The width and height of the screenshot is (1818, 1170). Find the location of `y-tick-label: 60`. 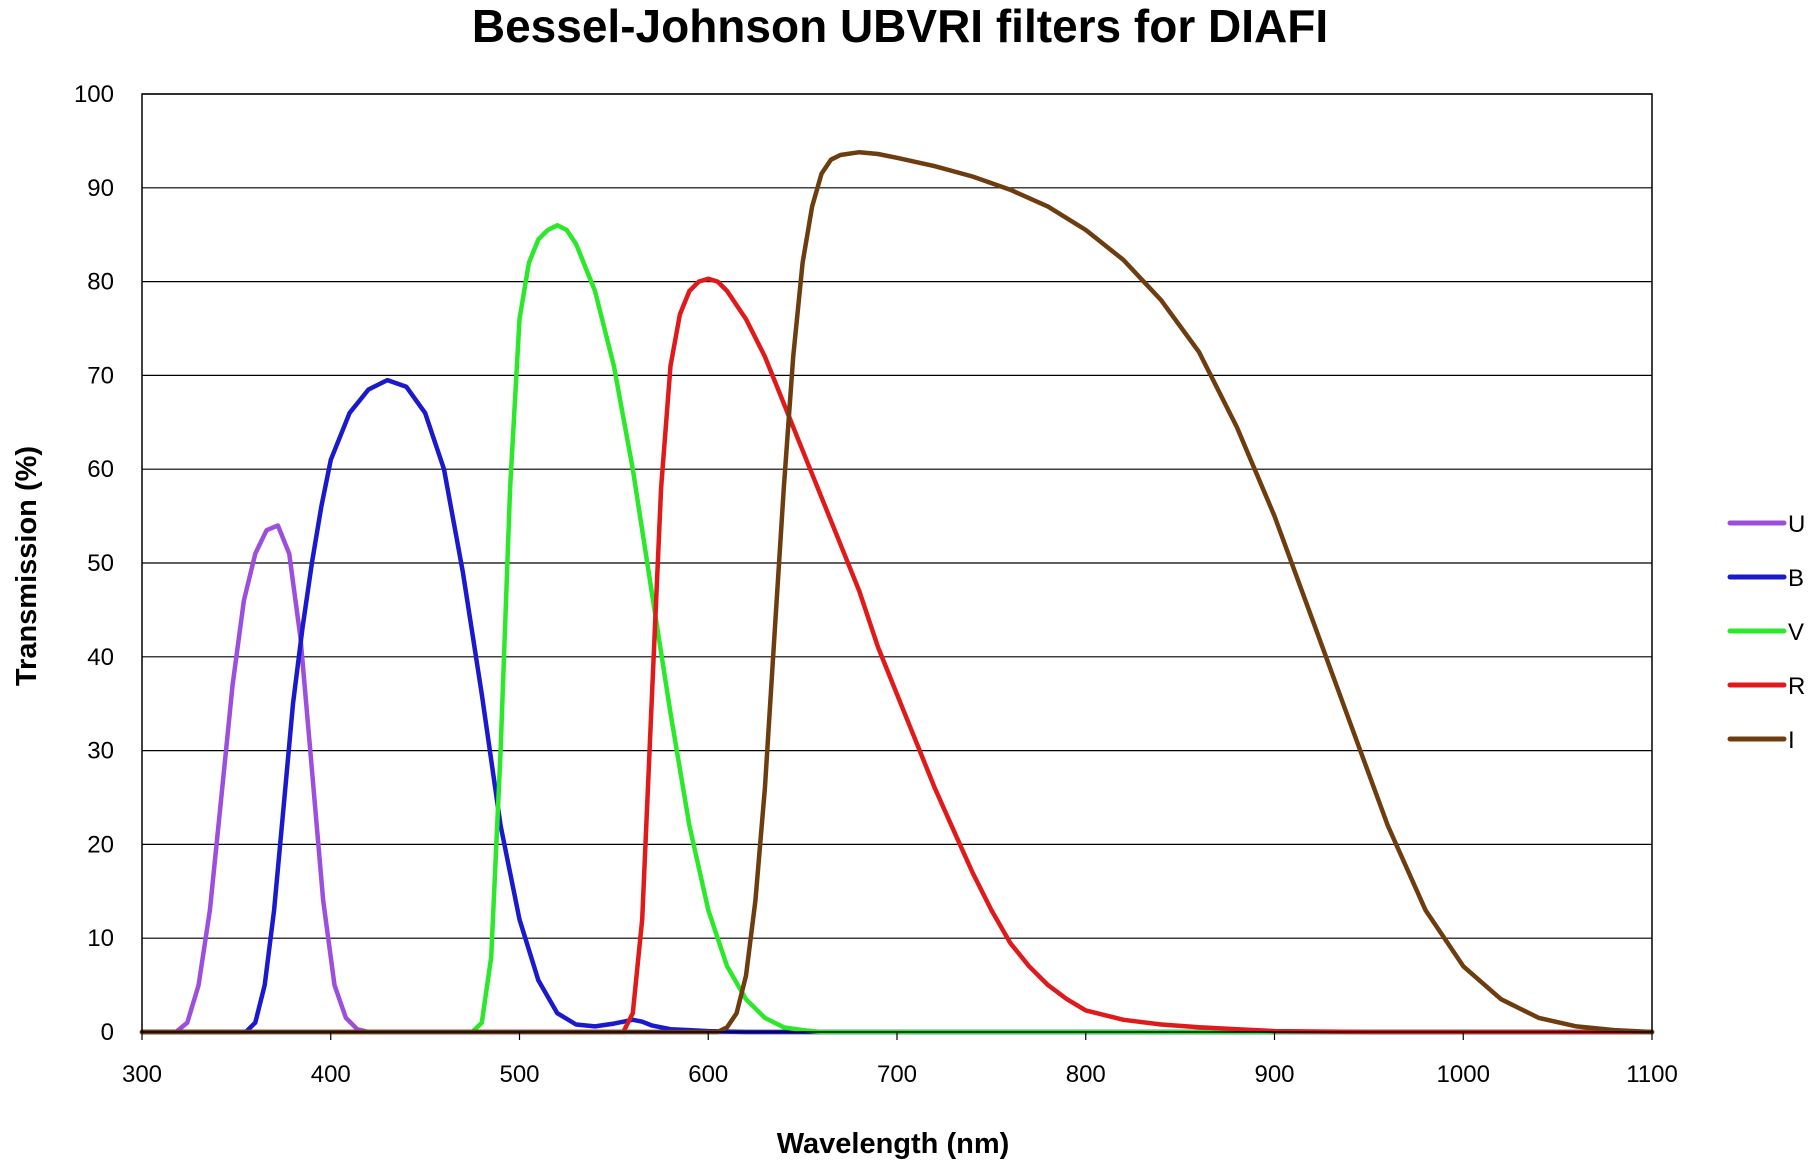

y-tick-label: 60 is located at coordinates (100, 469).